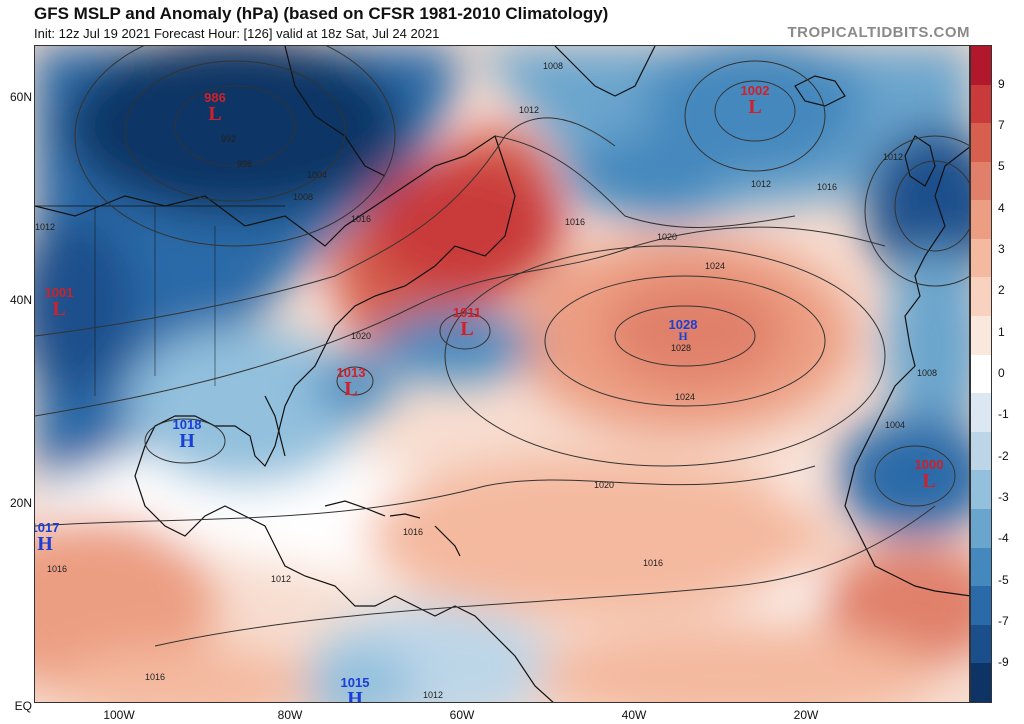  What do you see at coordinates (1003, 579) in the screenshot?
I see `colorbar-tick-label: -5` at bounding box center [1003, 579].